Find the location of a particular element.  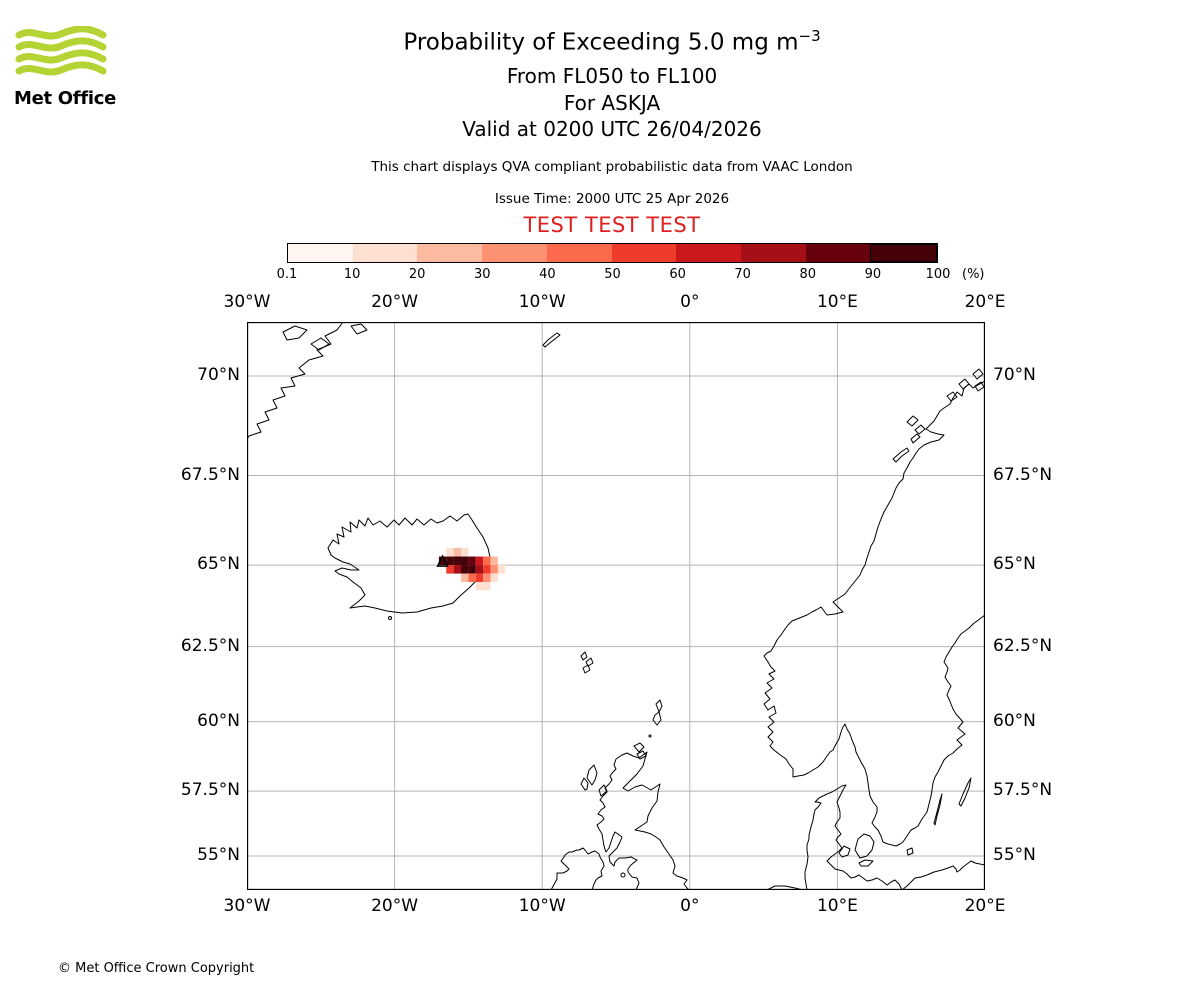

lat-tick-label-right: 65°N is located at coordinates (1014, 564).